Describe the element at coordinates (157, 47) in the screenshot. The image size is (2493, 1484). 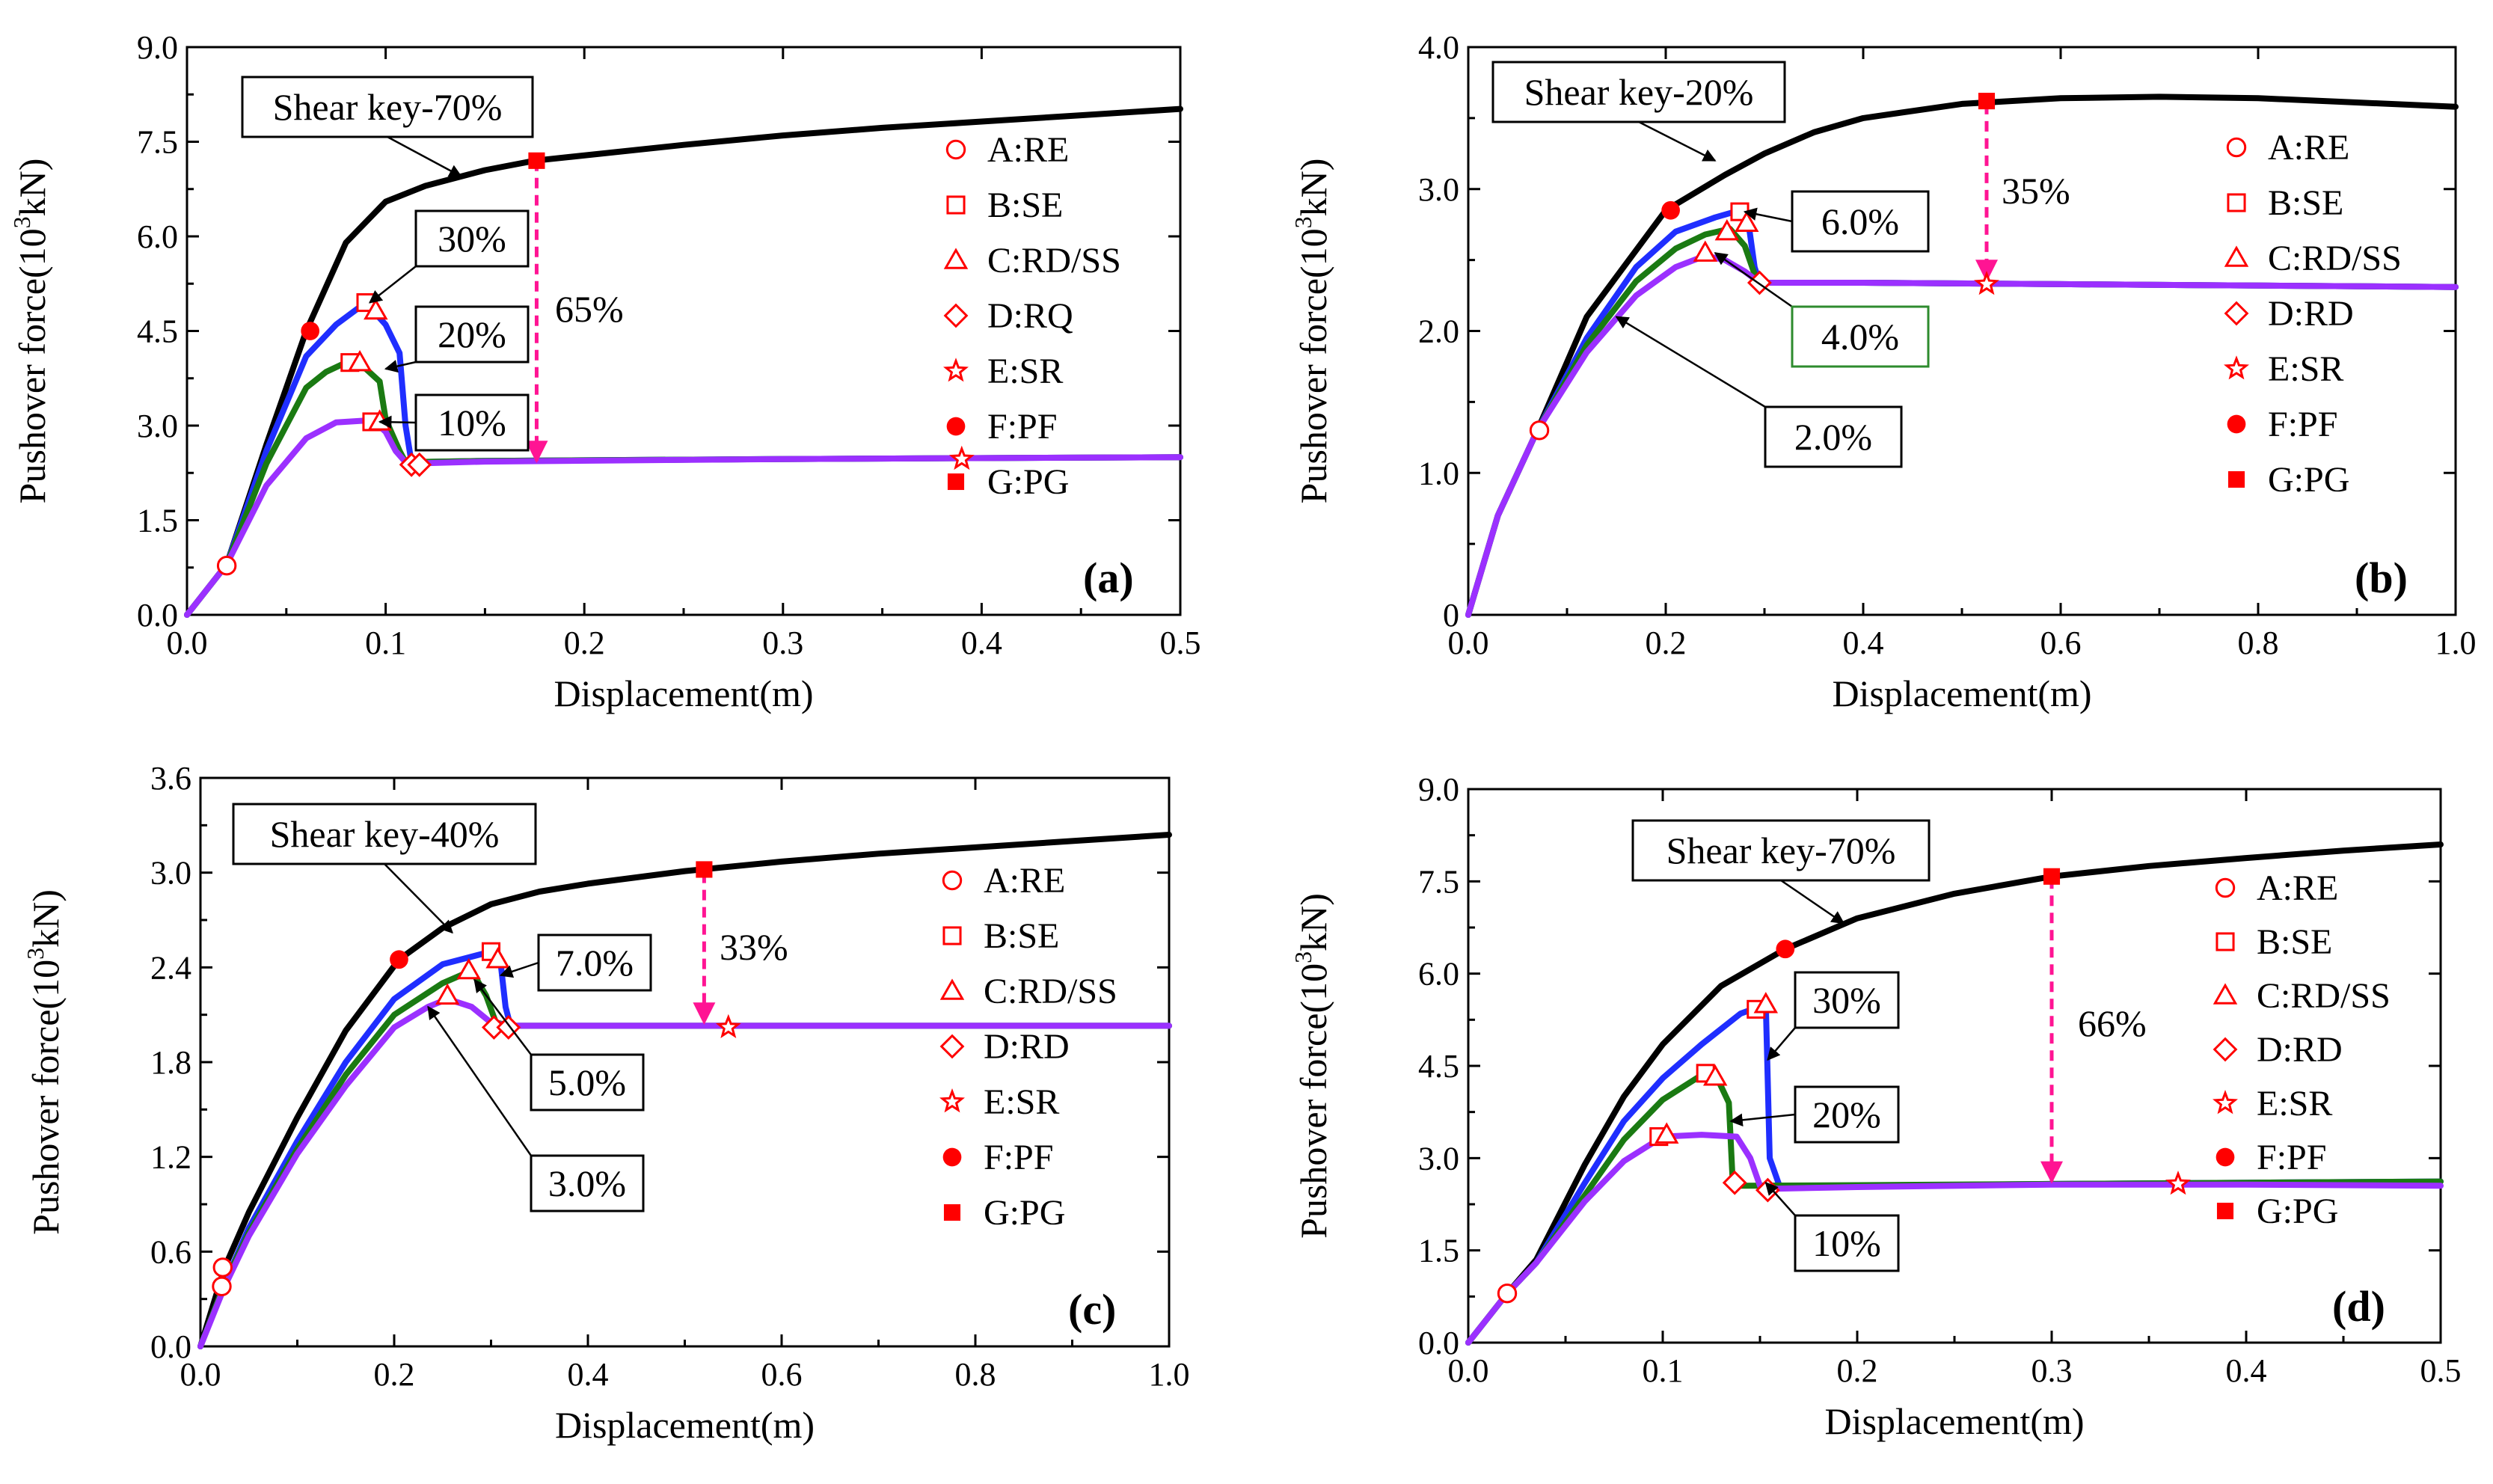
I see `y-tick-label: 9.0` at that location.